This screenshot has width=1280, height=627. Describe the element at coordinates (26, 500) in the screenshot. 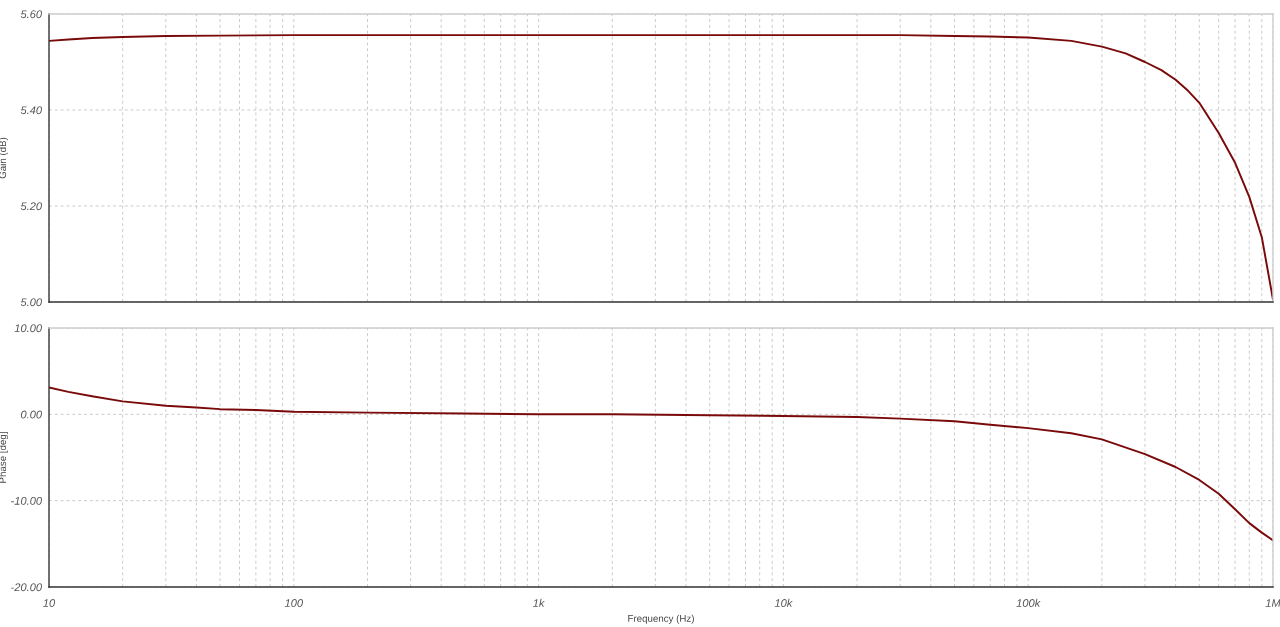

I see `y-tick-label: -10.00` at that location.